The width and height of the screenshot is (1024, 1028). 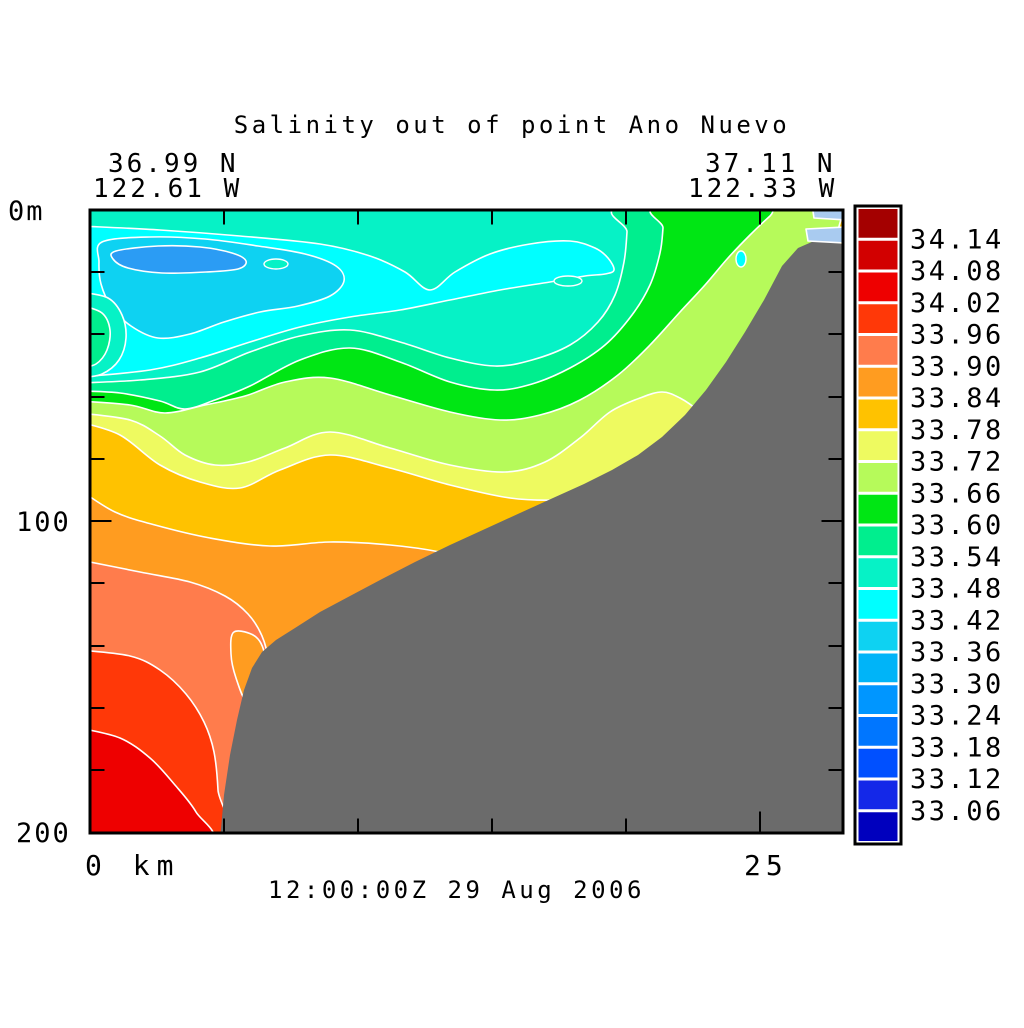 I want to click on colorbar-label: 34.08, so click(x=957, y=271).